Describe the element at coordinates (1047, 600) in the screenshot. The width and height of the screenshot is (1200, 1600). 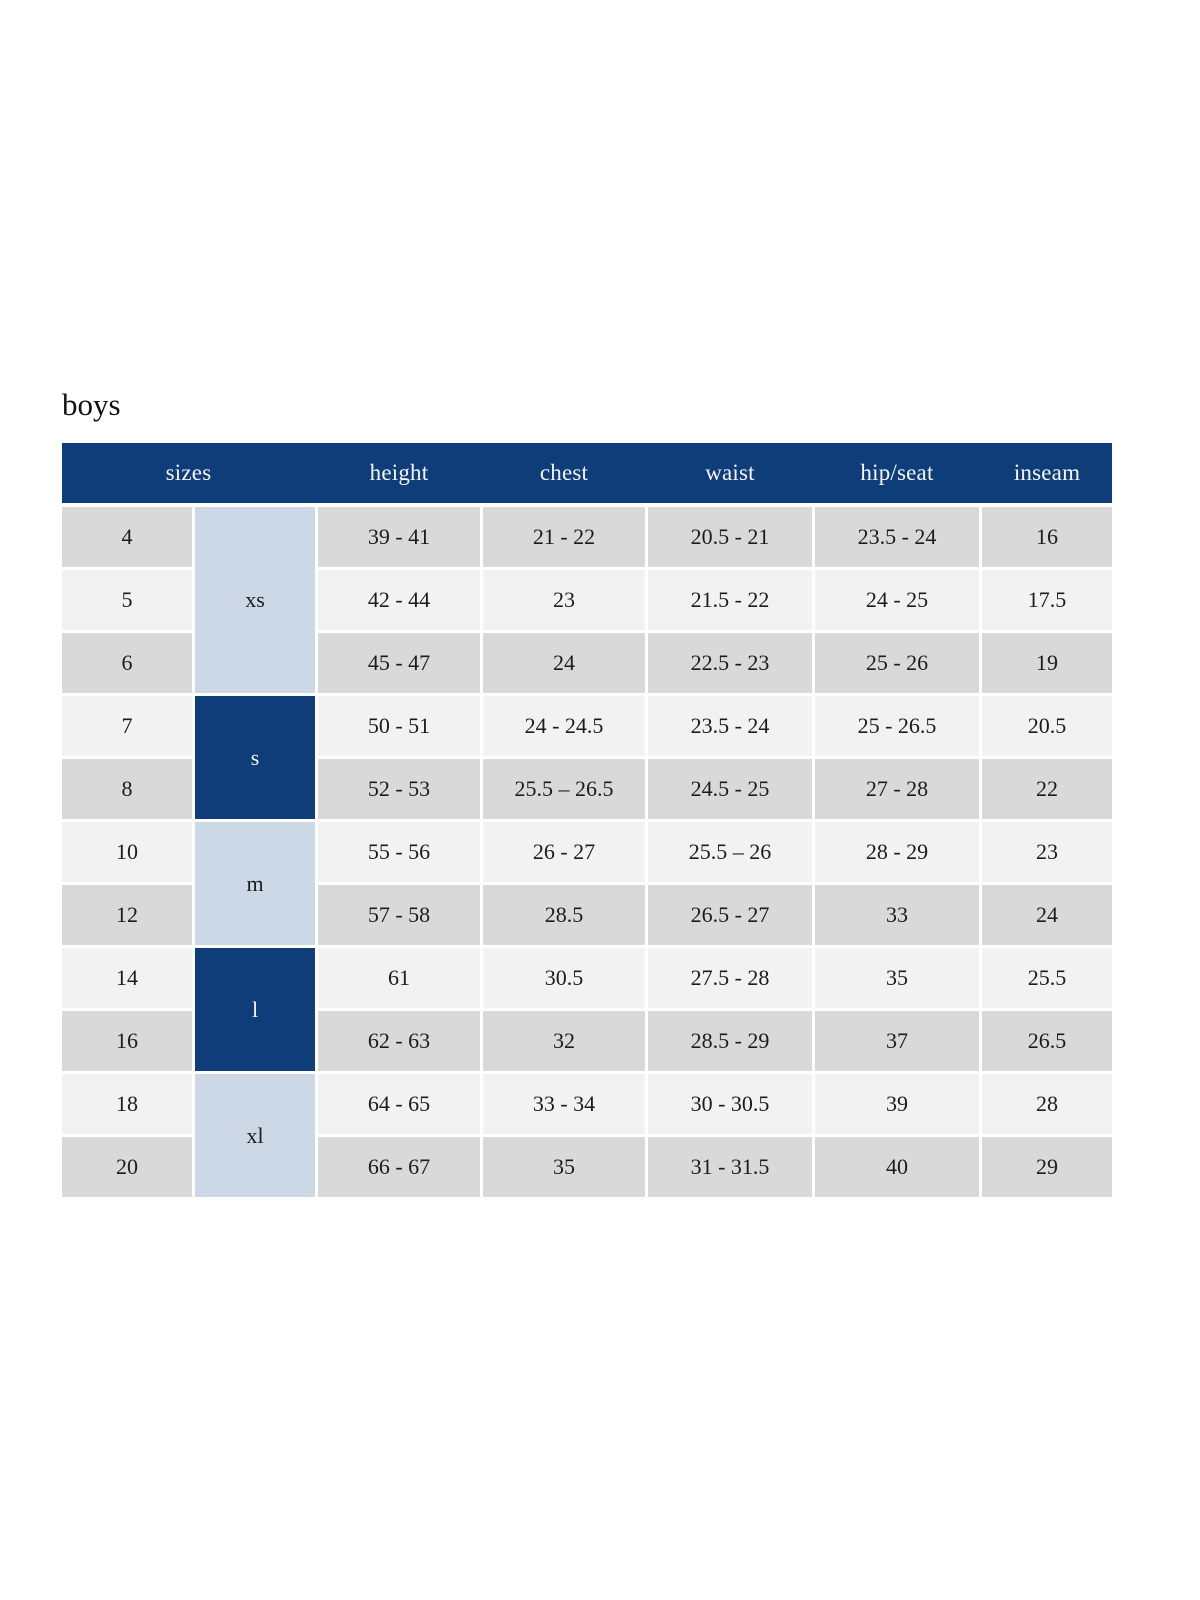
I see `cell-inseam: 17.5` at that location.